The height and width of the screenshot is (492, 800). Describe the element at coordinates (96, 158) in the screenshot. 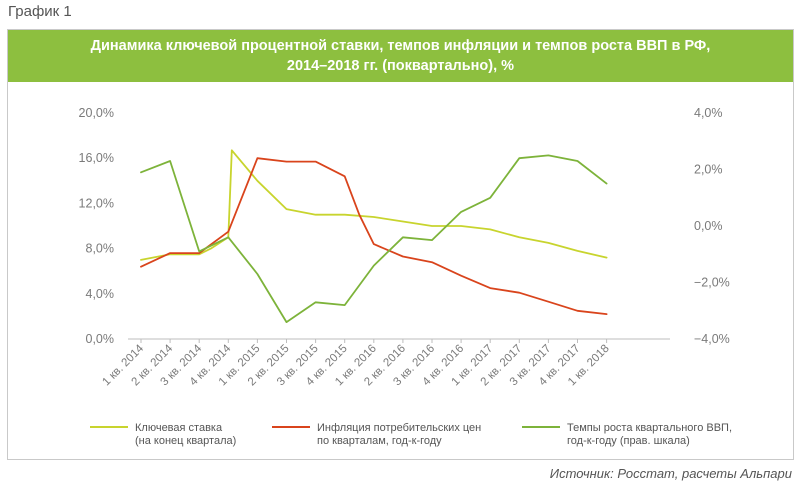

I see `y-left-tick-label: 16,0%` at that location.